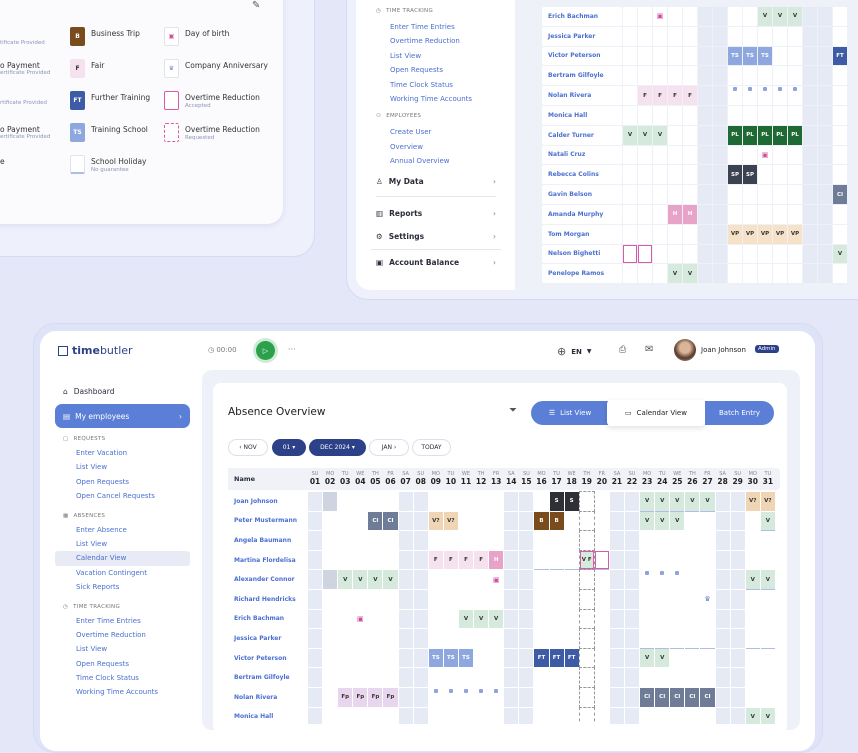 This screenshot has height=753, width=858. I want to click on employee-name: Nolan Rivera, so click(267, 697).